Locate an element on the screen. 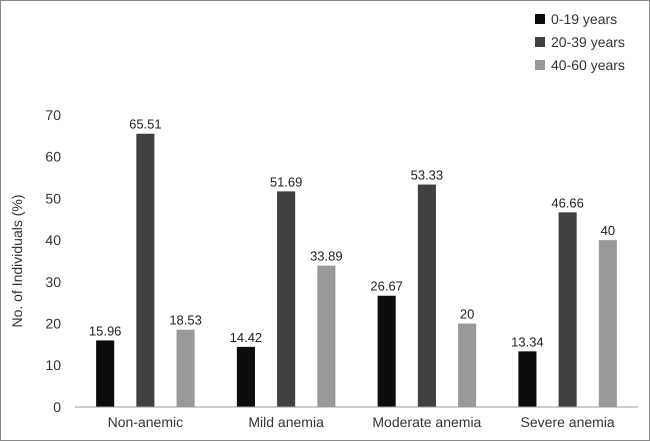 This screenshot has height=441, width=650. data-label: 40 is located at coordinates (608, 230).